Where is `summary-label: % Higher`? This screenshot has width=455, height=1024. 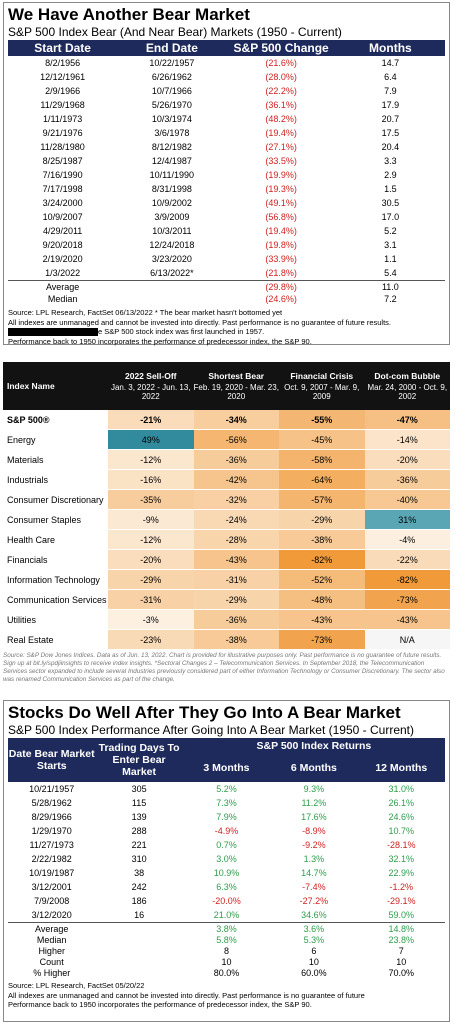
summary-label: % Higher is located at coordinates (52, 972).